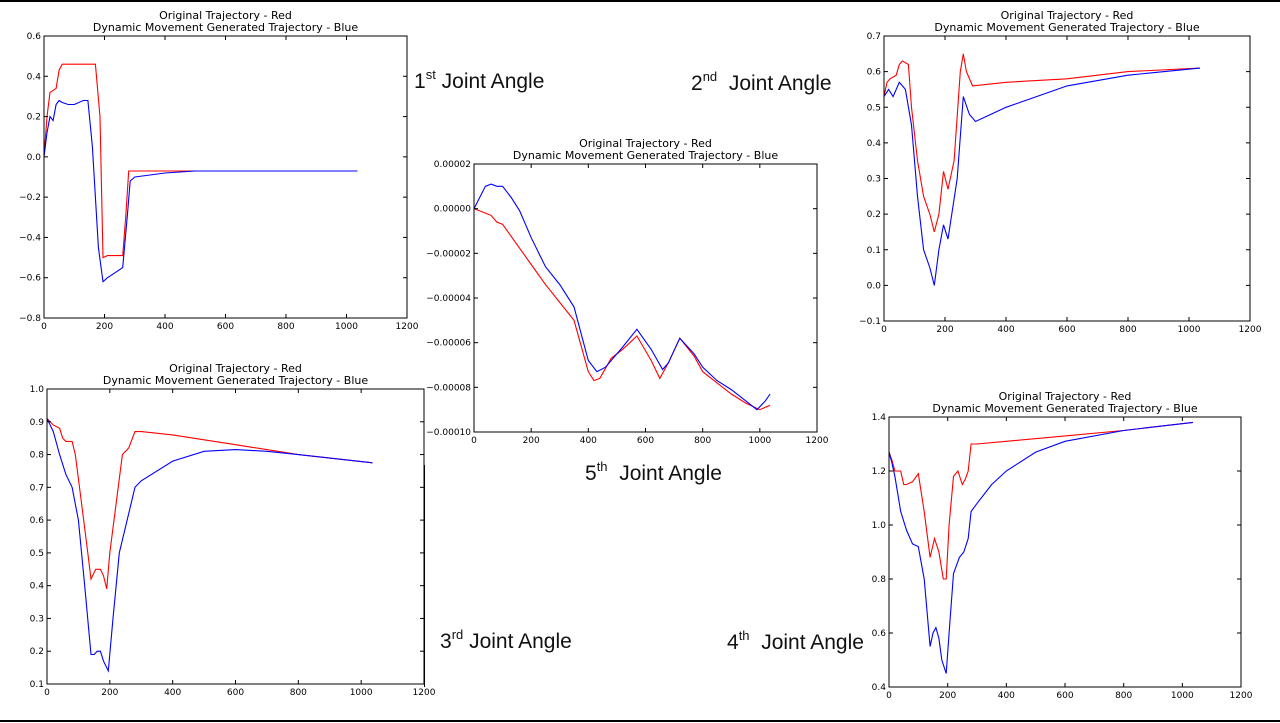 The height and width of the screenshot is (723, 1280). What do you see at coordinates (874, 251) in the screenshot?
I see `y-tick-label: 0.1` at bounding box center [874, 251].